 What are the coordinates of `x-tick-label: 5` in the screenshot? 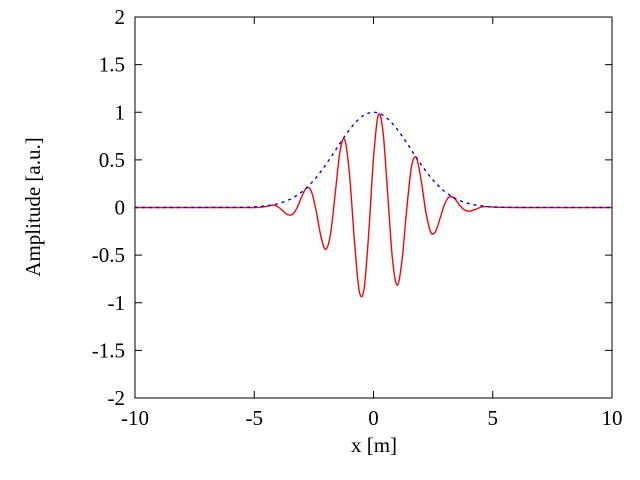 It's located at (493, 418).